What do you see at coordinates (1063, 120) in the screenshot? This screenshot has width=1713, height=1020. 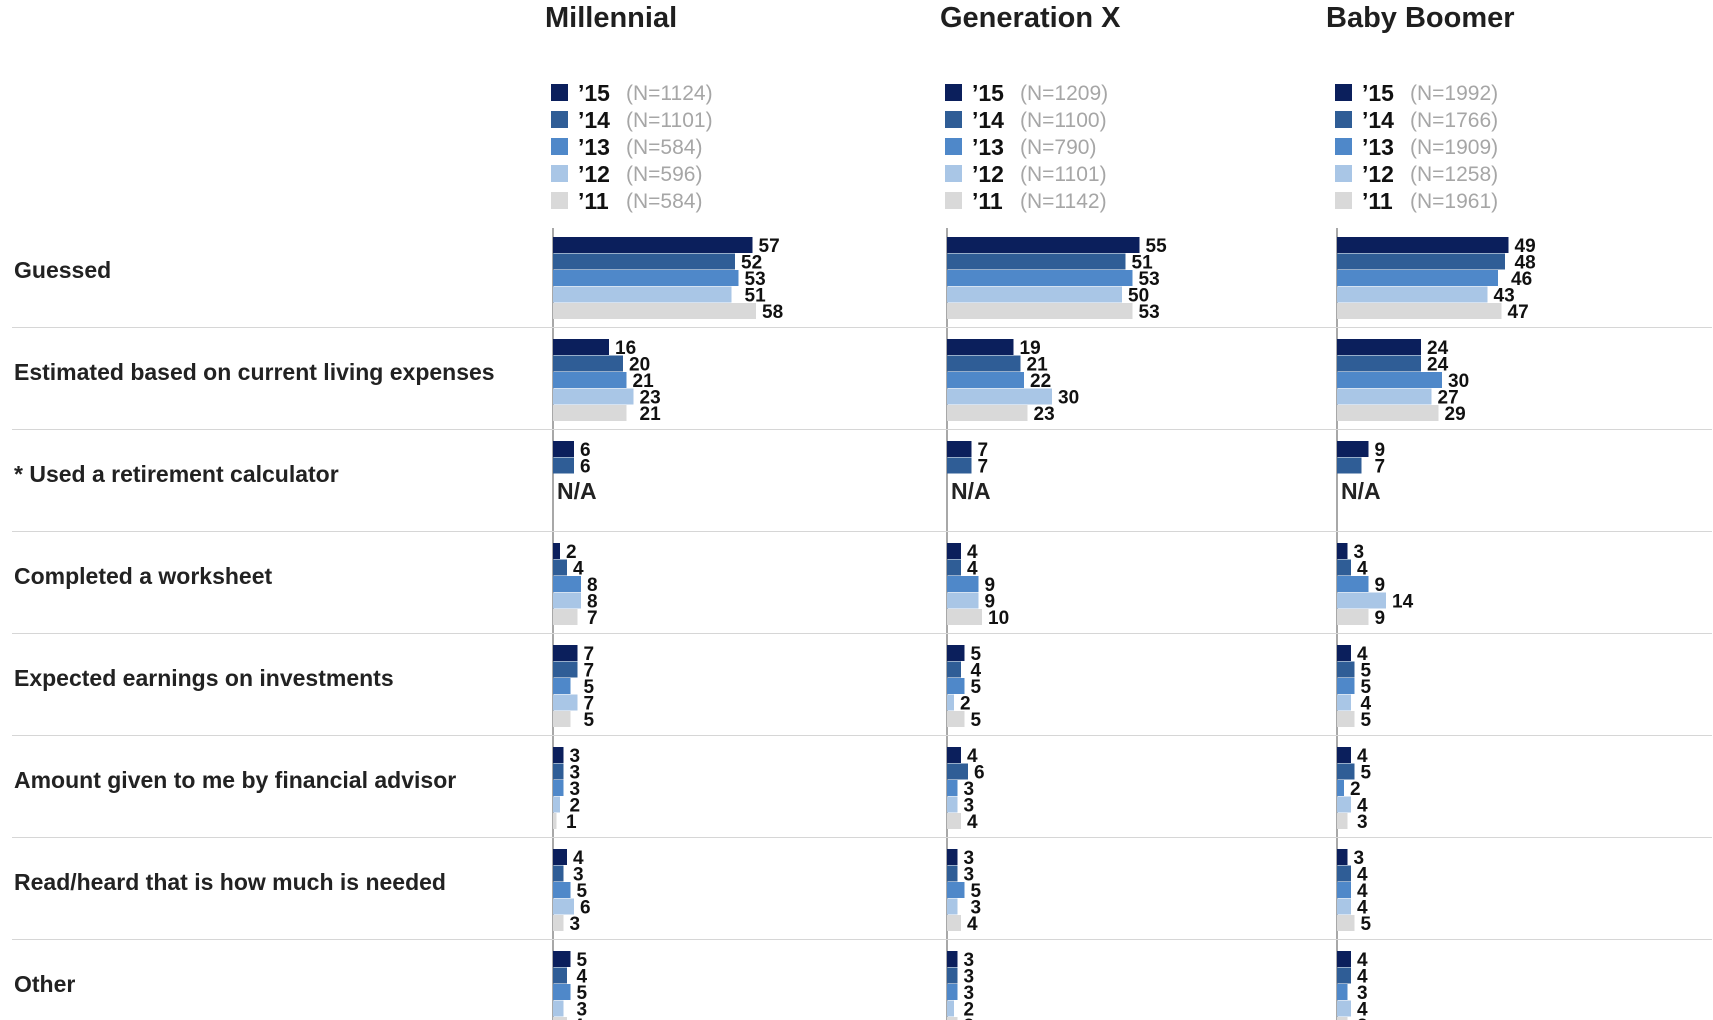 I see `legend-n: (N=1100)` at bounding box center [1063, 120].